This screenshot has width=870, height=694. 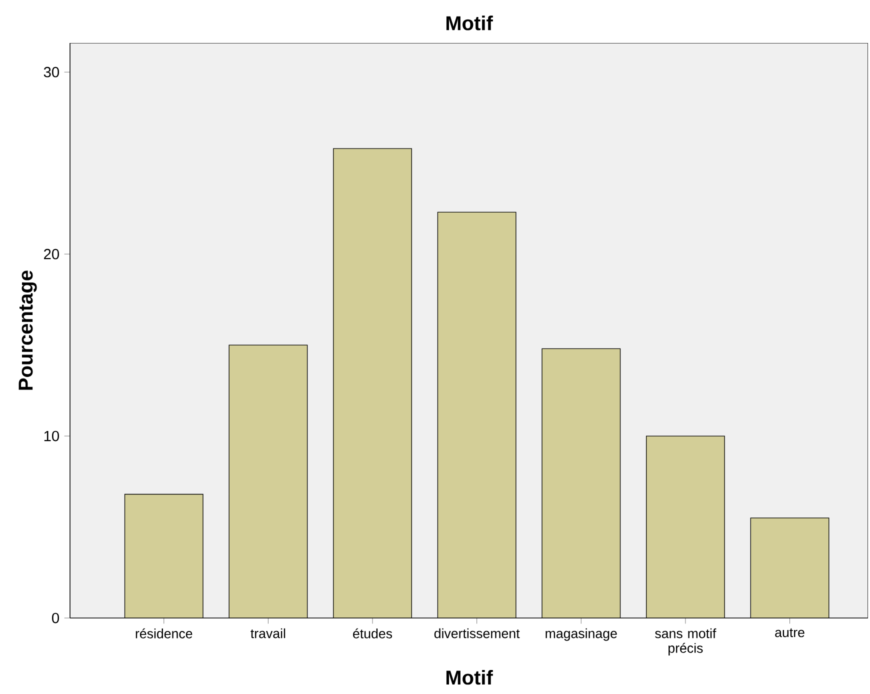 I want to click on y-tick-label: 20, so click(x=52, y=254).